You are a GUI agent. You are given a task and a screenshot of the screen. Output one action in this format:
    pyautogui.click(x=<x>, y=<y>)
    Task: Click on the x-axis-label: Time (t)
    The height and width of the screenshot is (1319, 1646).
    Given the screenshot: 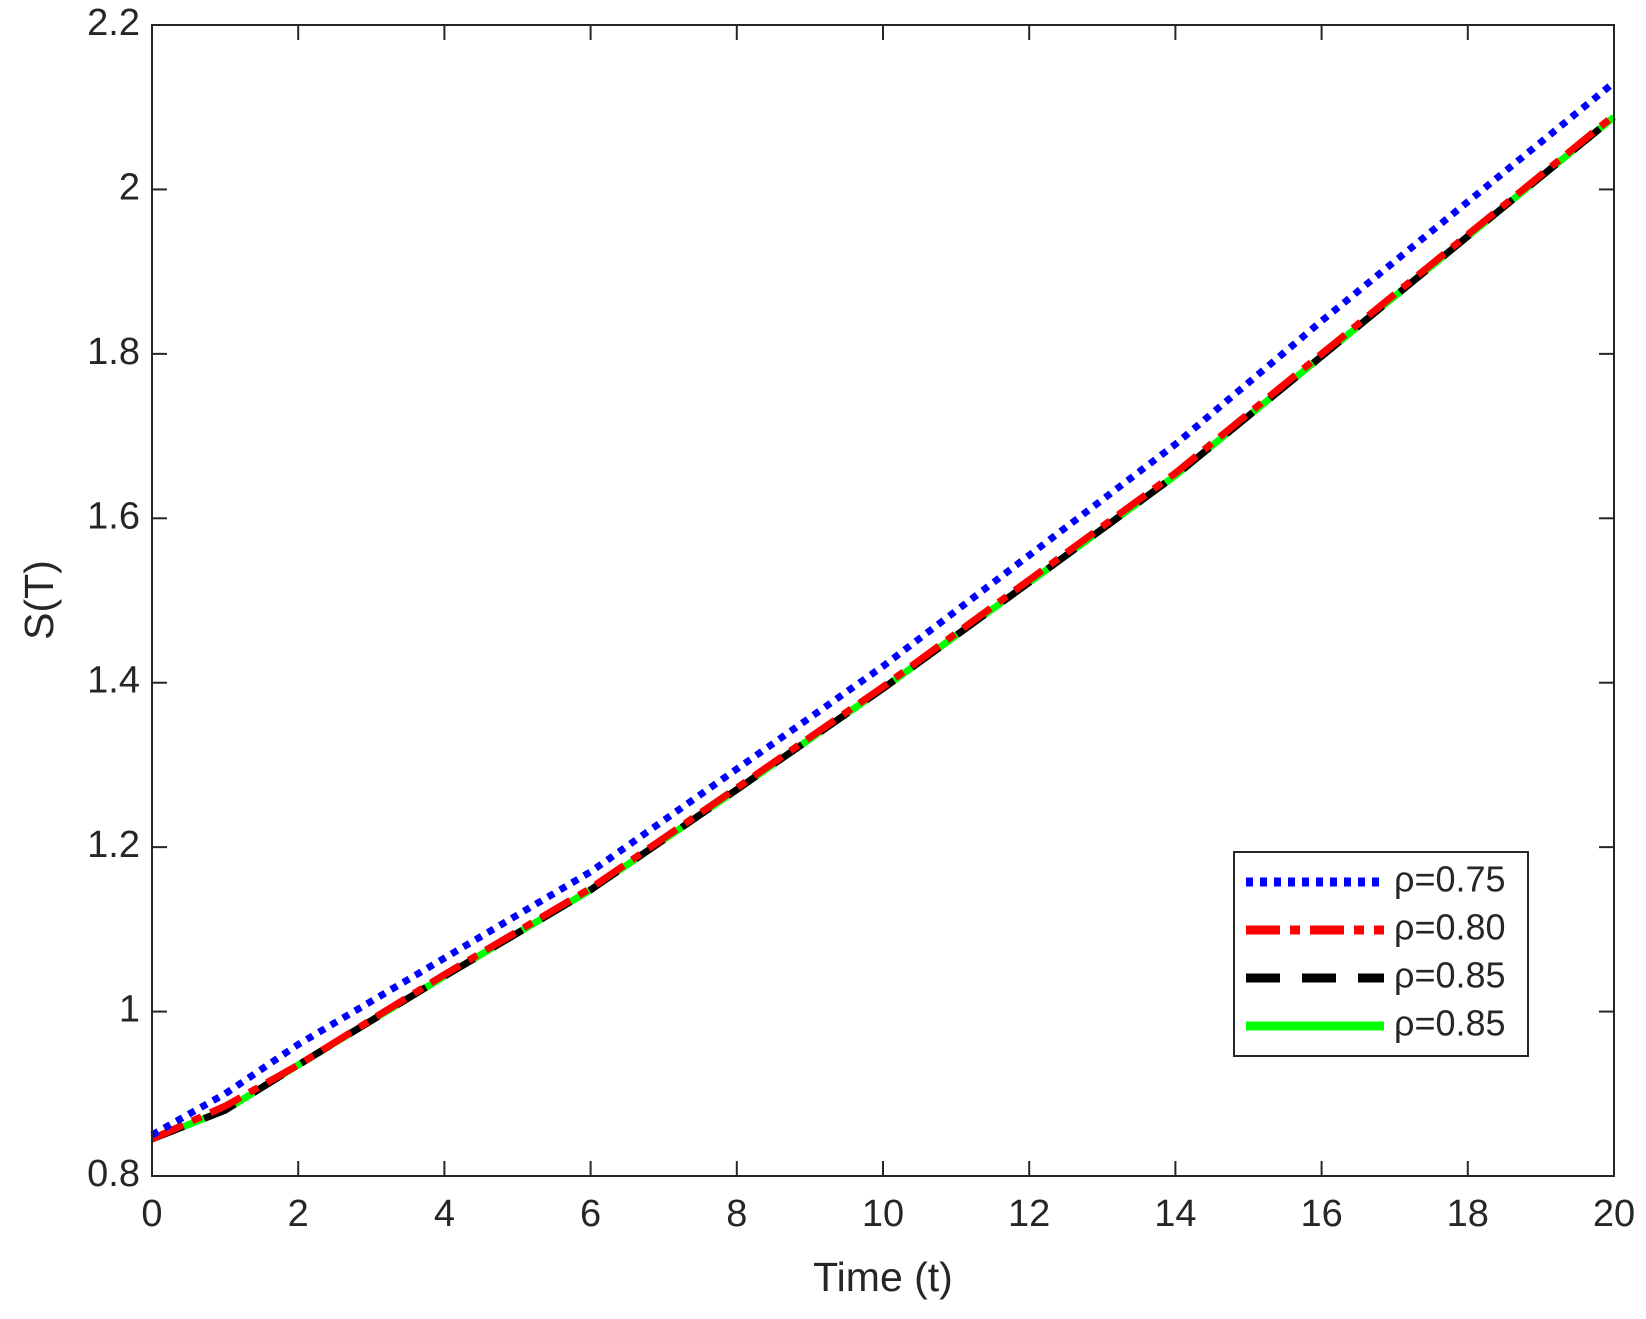 What is the action you would take?
    pyautogui.click(x=883, y=1277)
    